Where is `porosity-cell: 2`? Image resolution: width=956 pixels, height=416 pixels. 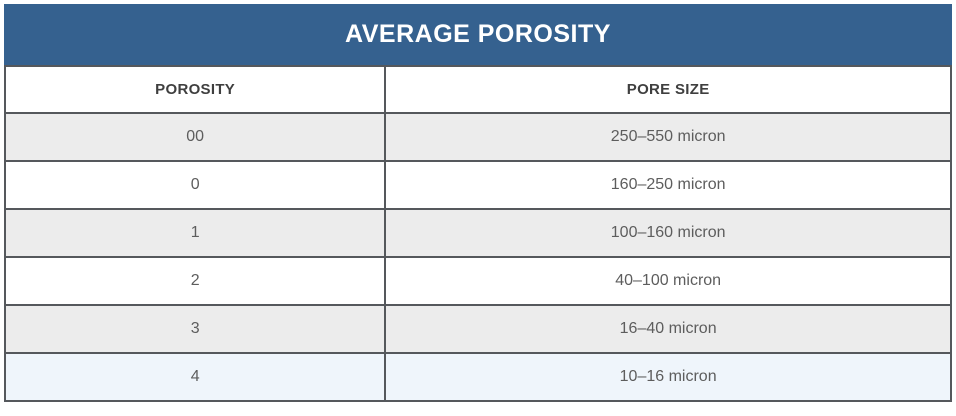
porosity-cell: 2 is located at coordinates (195, 281).